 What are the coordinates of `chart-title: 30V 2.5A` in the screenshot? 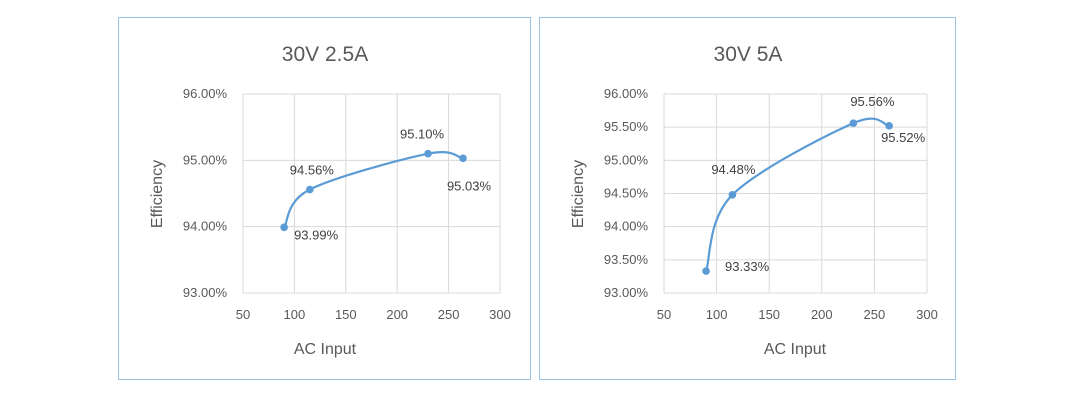 It's located at (325, 54).